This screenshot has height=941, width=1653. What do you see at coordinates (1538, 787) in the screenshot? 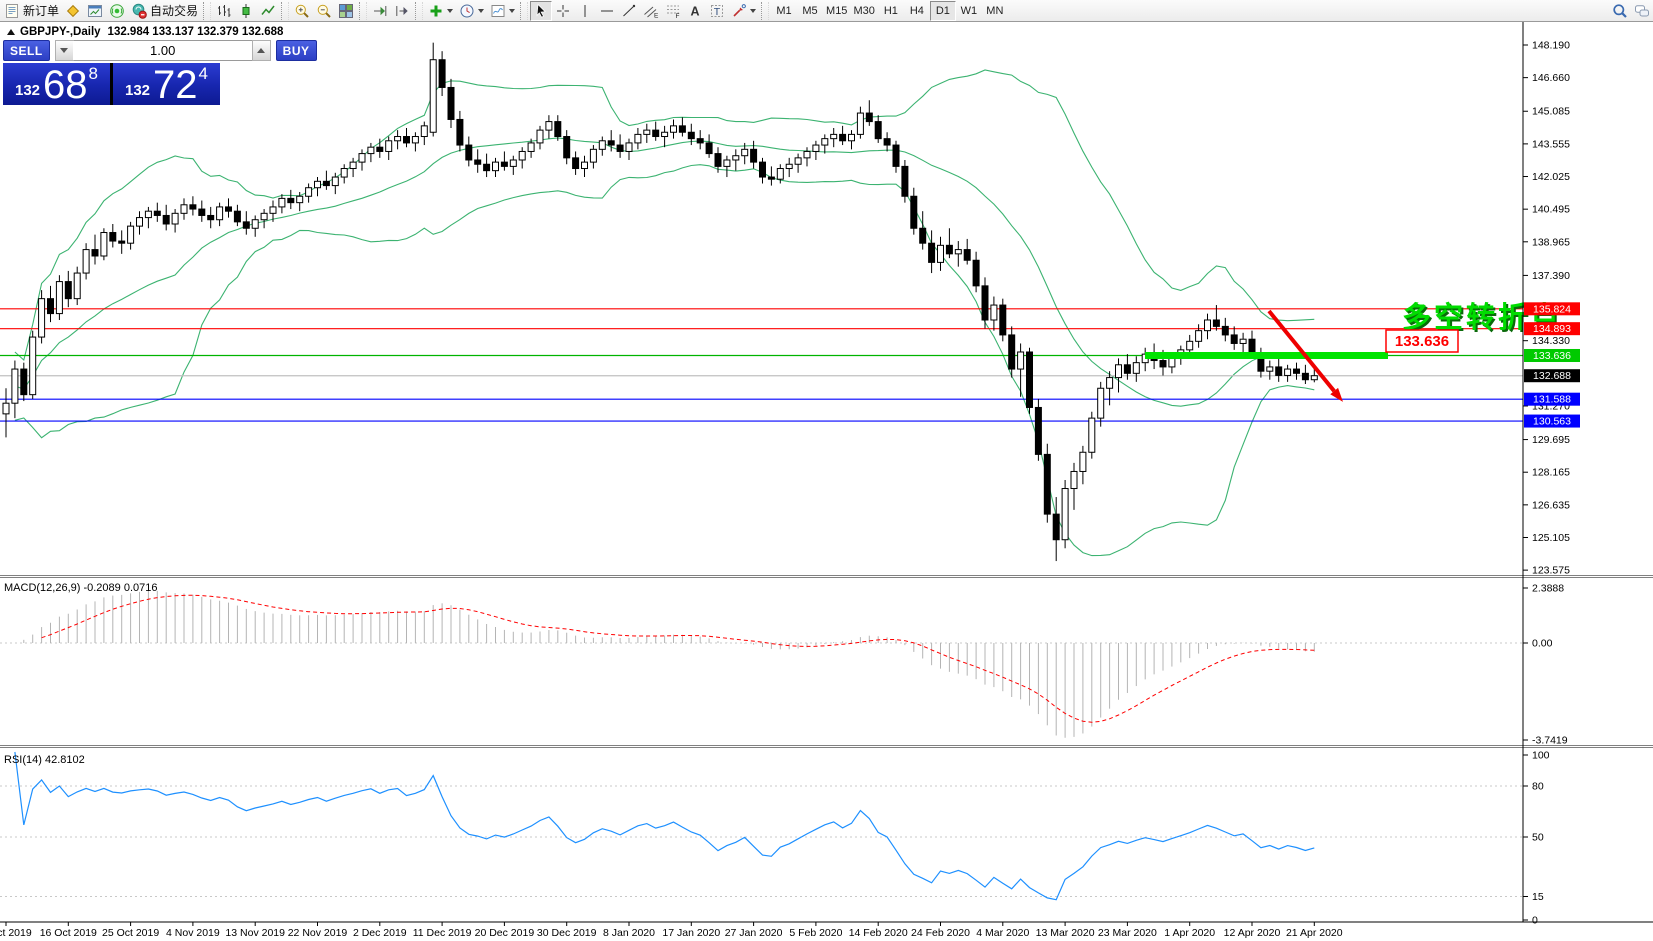
I see `rsi-tick-label: 80` at bounding box center [1538, 787].